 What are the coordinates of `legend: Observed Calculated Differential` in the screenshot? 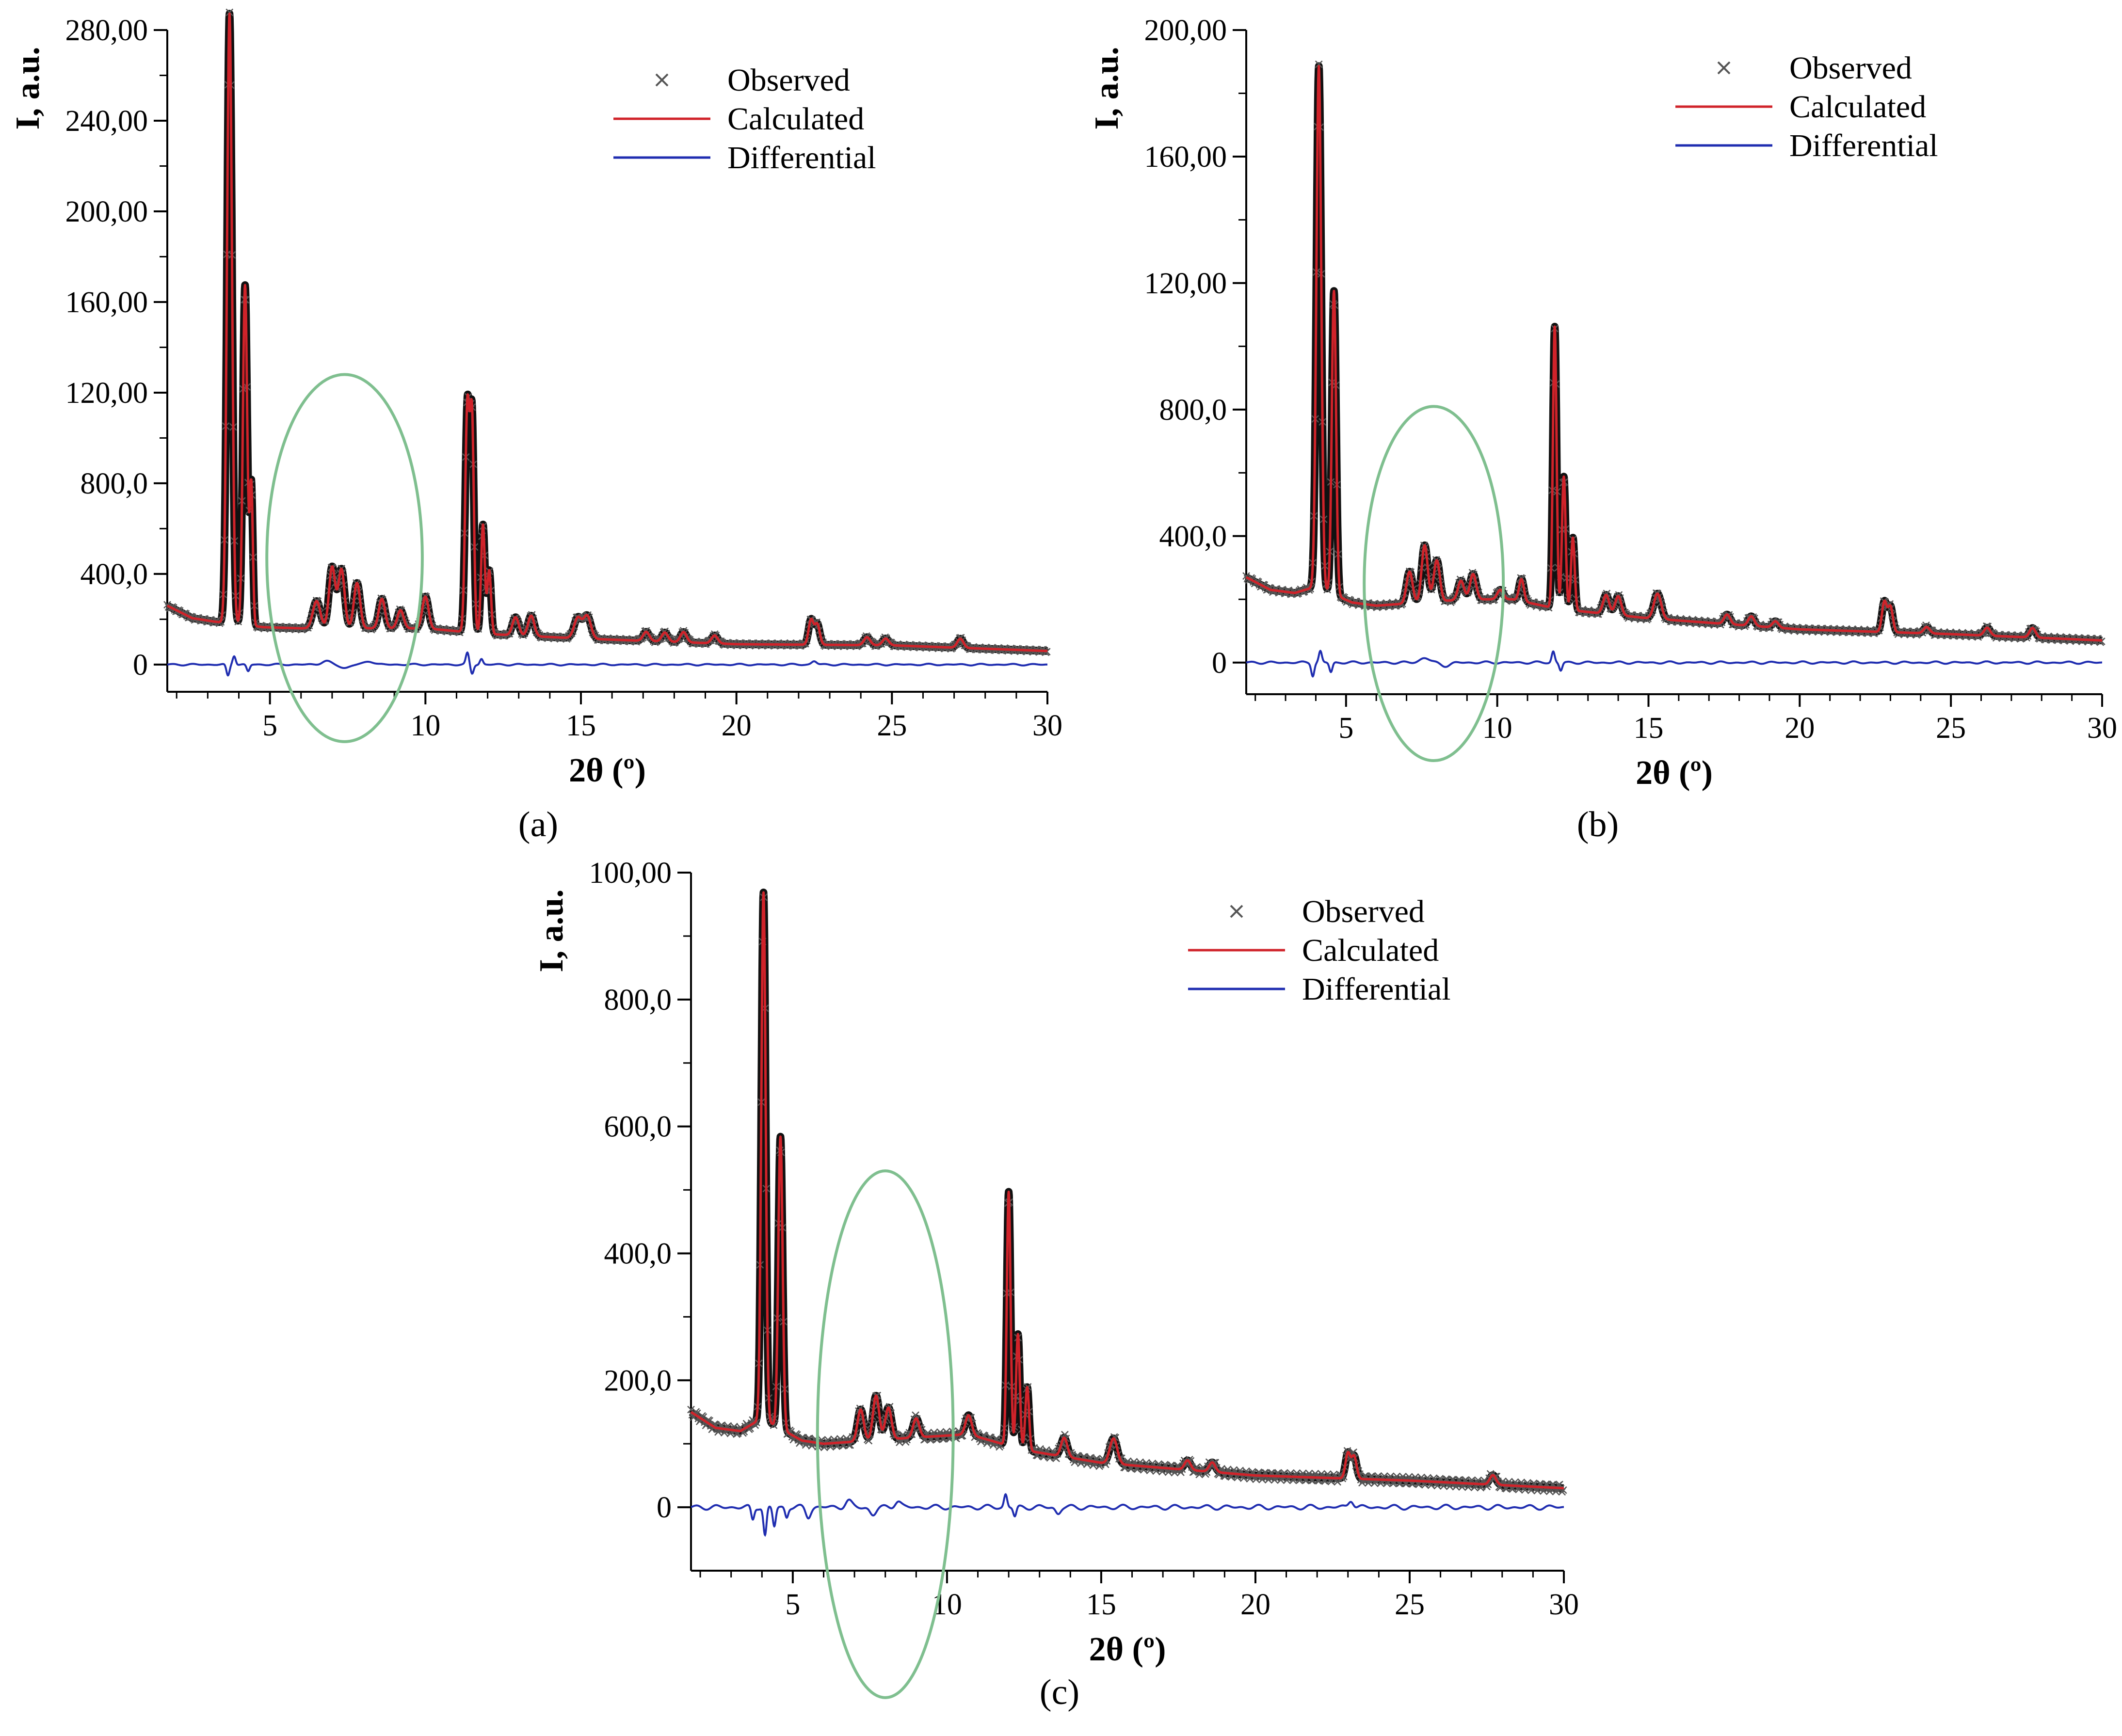 It's located at (1319, 950).